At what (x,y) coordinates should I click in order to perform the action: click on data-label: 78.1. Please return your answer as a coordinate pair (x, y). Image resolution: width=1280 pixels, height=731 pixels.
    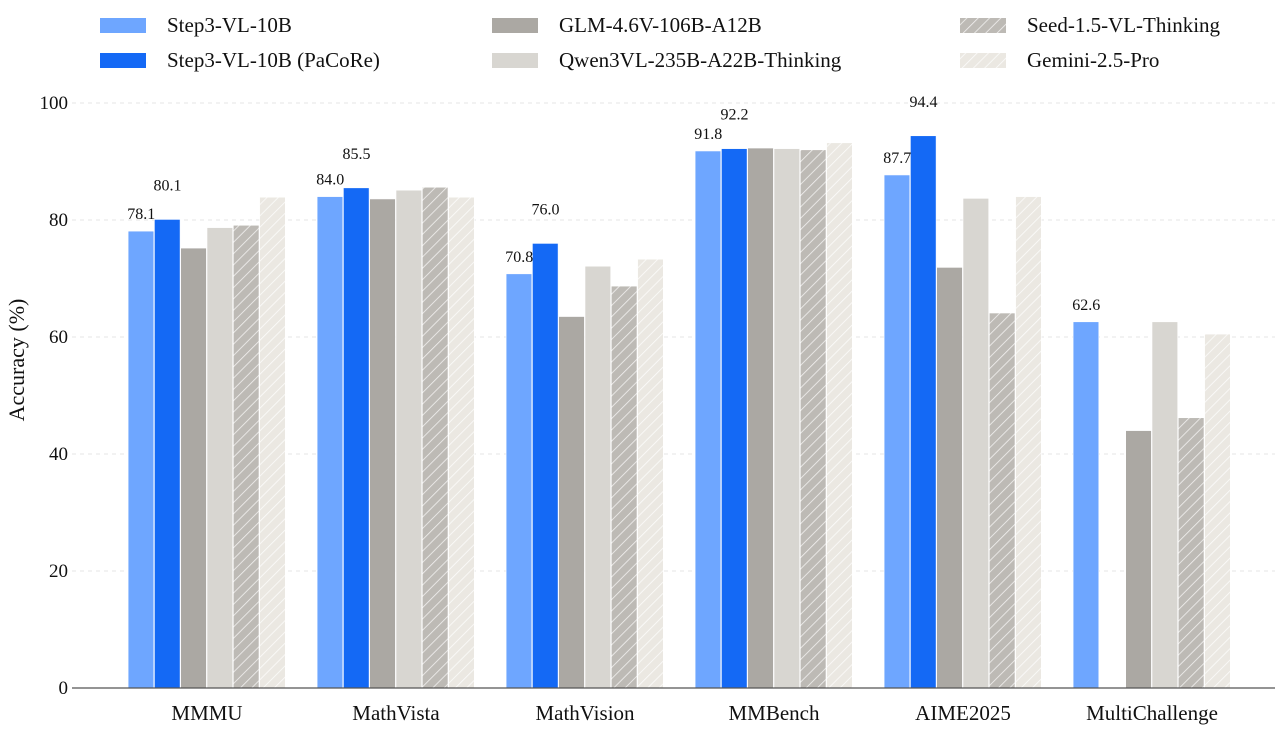
    Looking at the image, I should click on (141, 214).